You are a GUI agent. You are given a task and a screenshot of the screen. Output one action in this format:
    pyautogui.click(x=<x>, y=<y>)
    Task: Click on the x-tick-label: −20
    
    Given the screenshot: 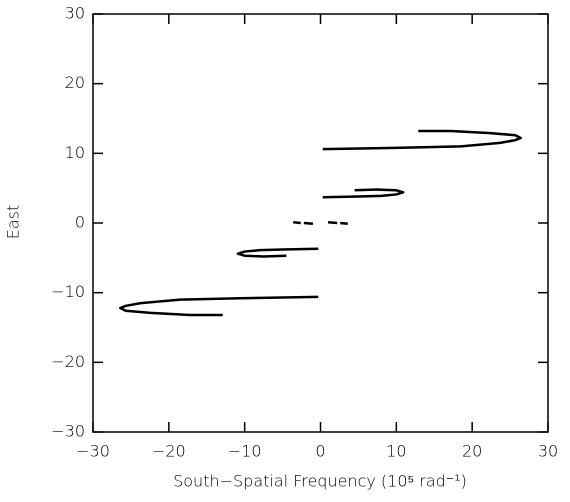 What is the action you would take?
    pyautogui.click(x=169, y=451)
    